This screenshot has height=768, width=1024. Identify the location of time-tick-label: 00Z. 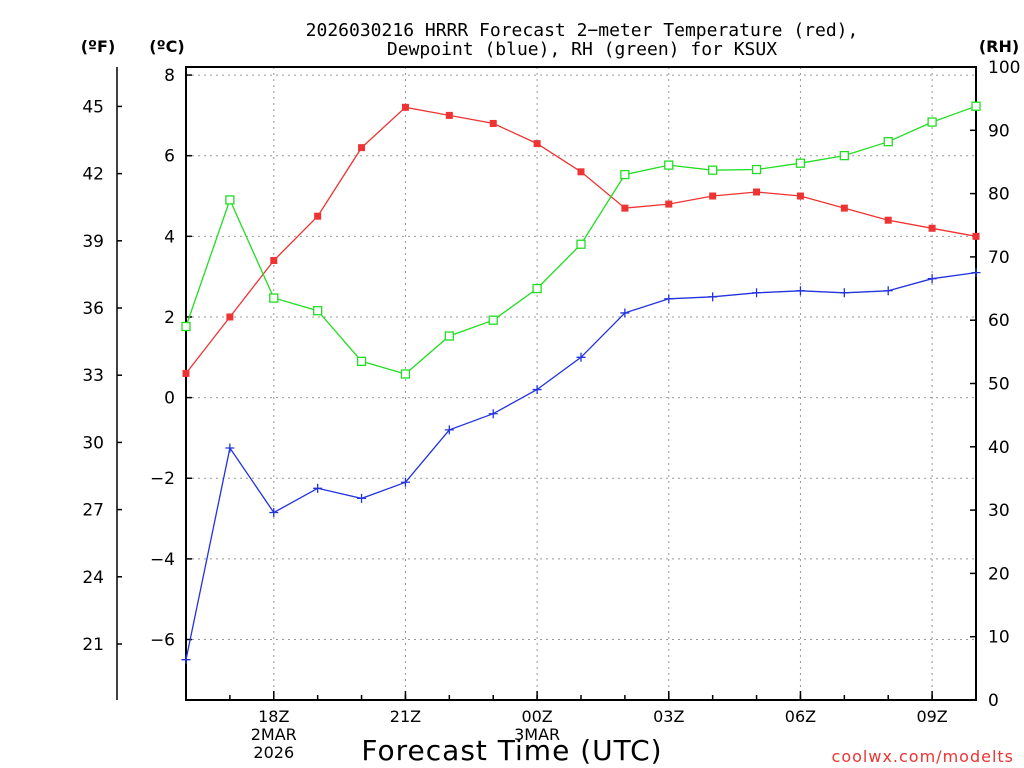
(536, 716).